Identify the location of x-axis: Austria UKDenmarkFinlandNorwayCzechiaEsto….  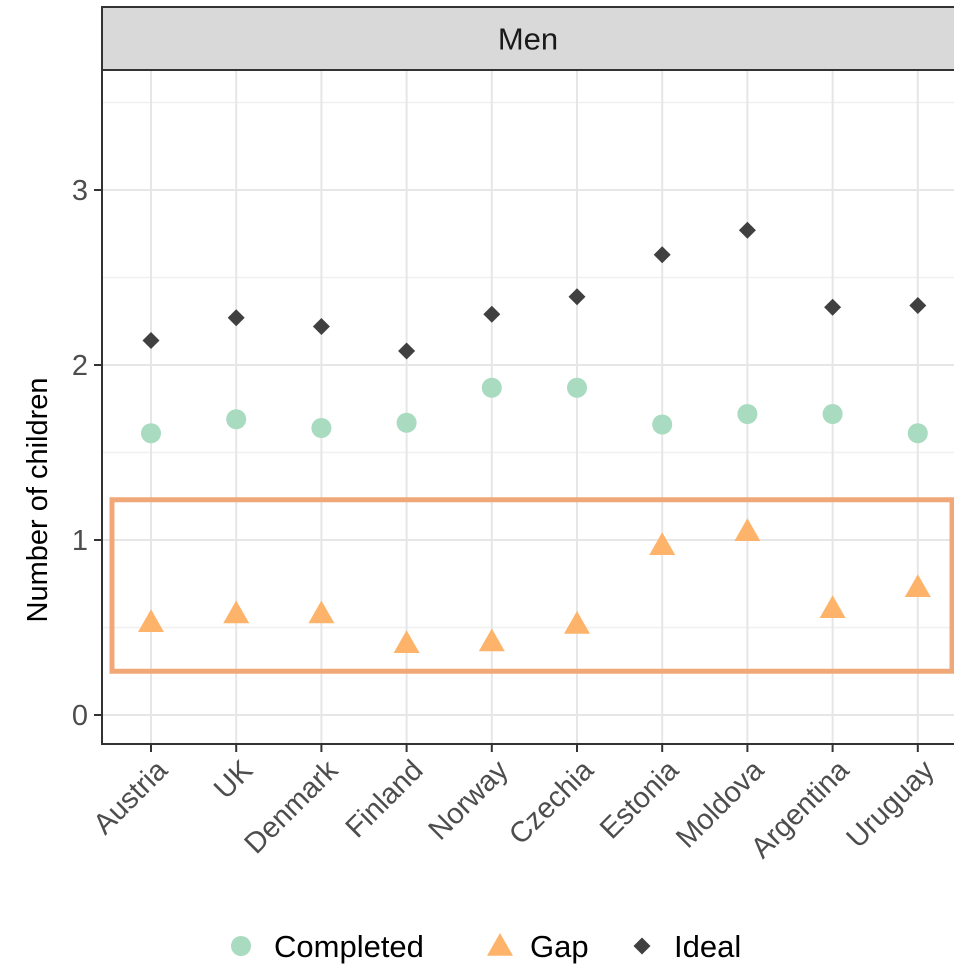
(514, 804).